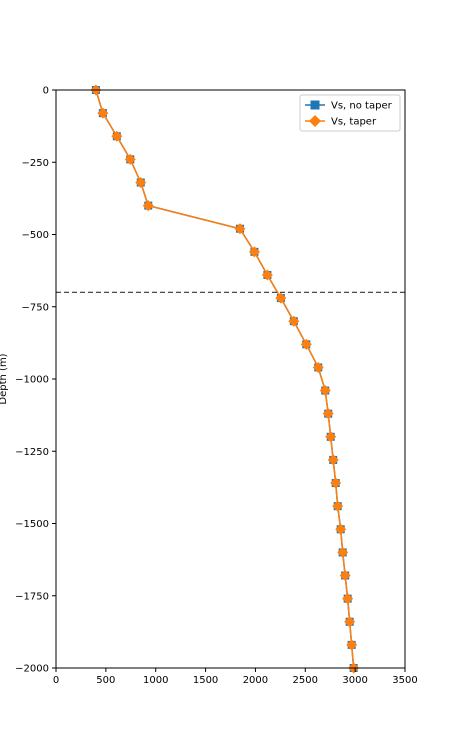 The image size is (450, 750). What do you see at coordinates (235, 677) in the screenshot?
I see `x-axis: 0 500 1000 1500 2000 2500 3000 3500` at bounding box center [235, 677].